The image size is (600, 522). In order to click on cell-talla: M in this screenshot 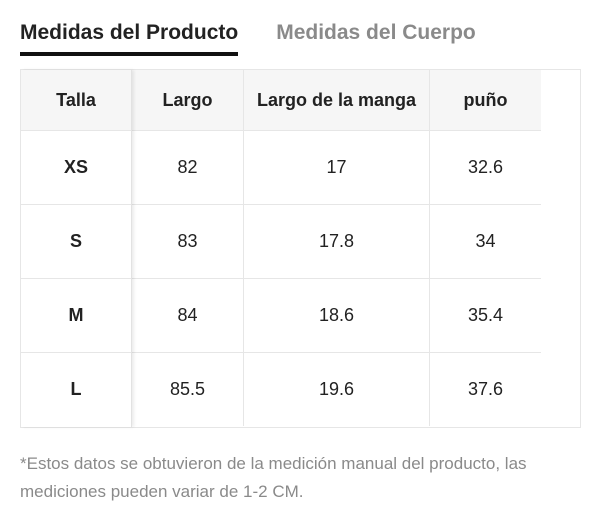, I will do `click(76, 315)`.